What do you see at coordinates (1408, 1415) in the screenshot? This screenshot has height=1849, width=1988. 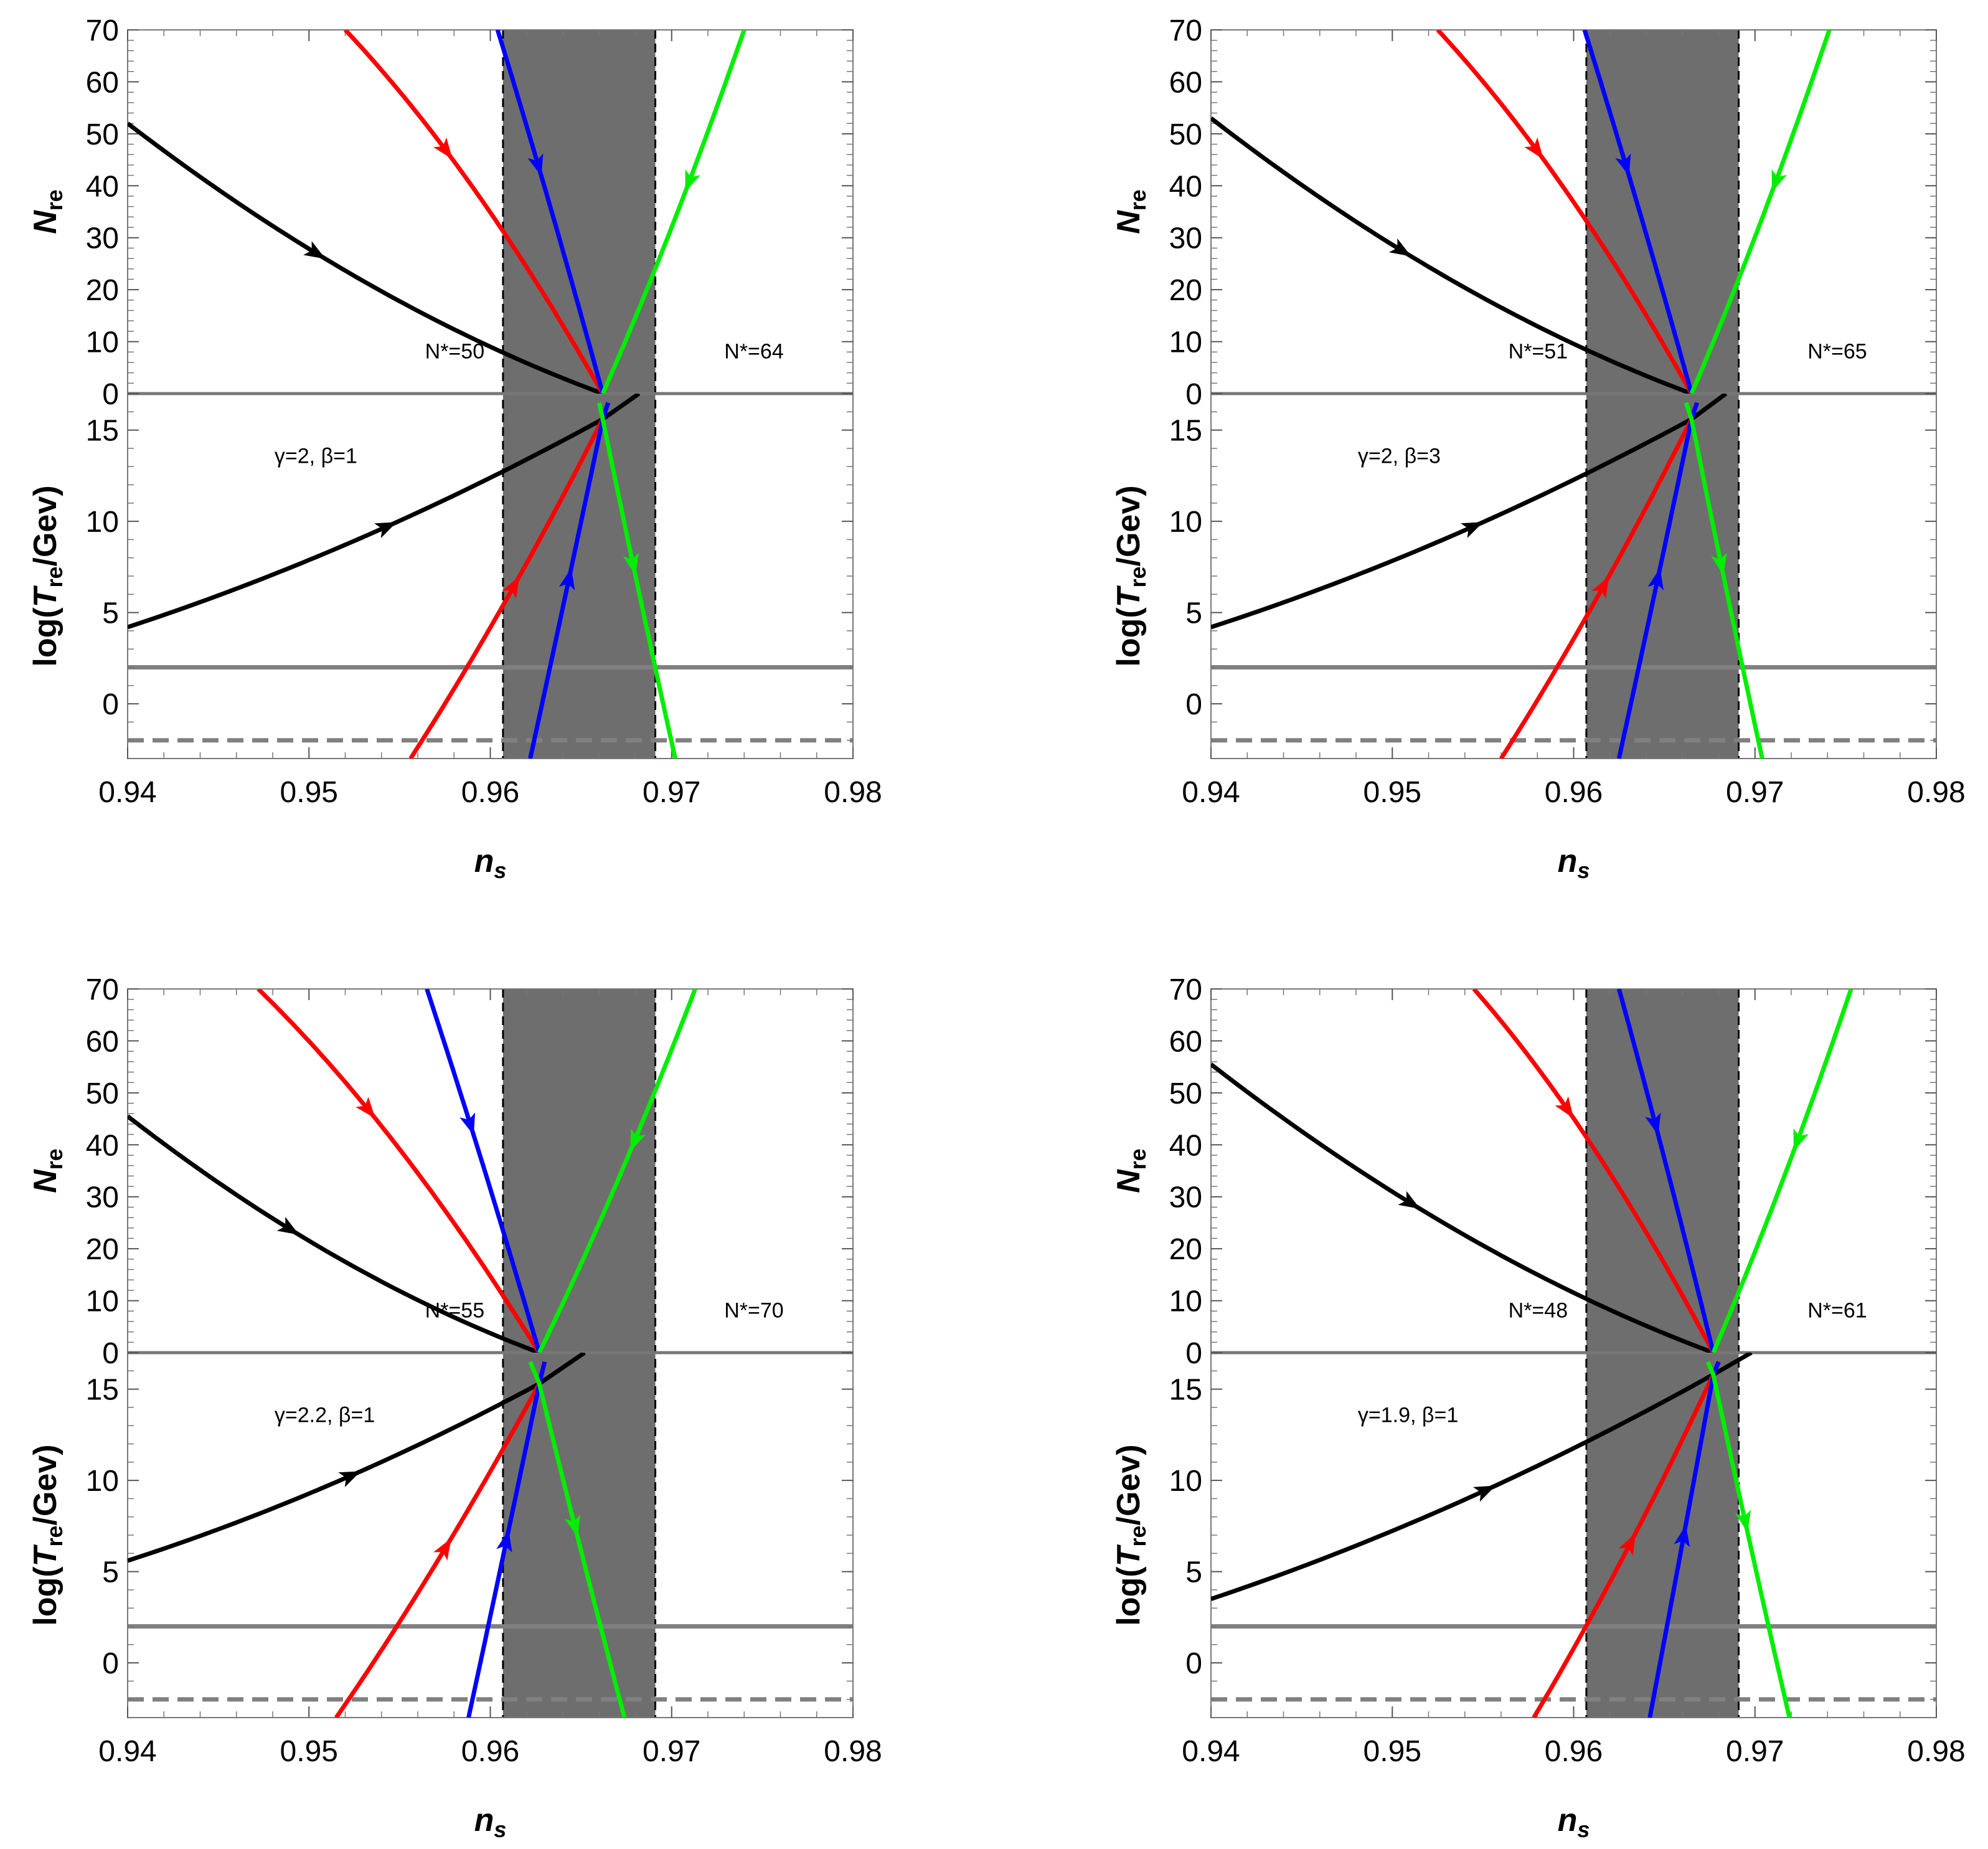 I see `param-label: γ=1.9, β=1` at bounding box center [1408, 1415].